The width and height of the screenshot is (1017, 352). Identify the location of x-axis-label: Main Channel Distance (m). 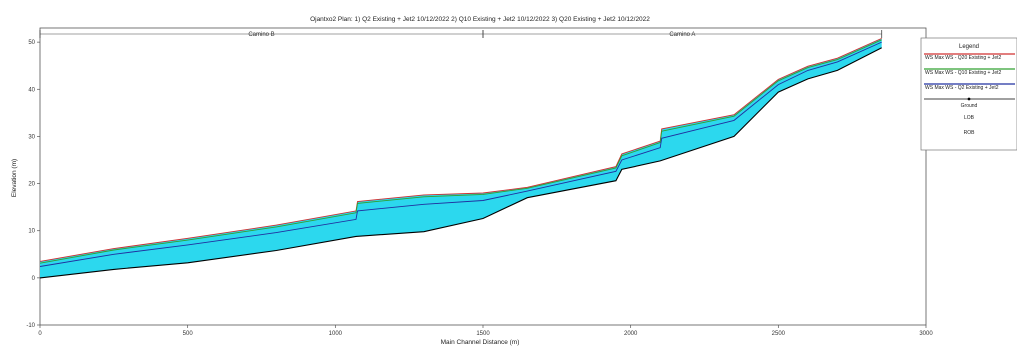
(480, 342).